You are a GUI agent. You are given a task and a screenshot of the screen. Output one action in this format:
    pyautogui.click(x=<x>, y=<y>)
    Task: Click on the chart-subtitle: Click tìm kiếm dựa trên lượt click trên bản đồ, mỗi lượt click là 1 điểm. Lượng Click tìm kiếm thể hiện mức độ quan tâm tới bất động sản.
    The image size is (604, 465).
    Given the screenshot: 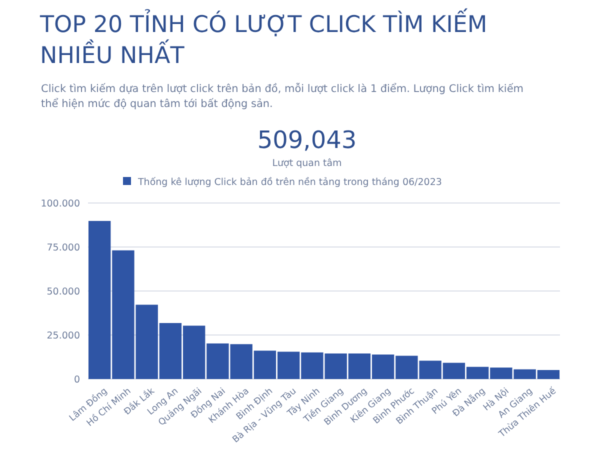 What is the action you would take?
    pyautogui.click(x=282, y=96)
    